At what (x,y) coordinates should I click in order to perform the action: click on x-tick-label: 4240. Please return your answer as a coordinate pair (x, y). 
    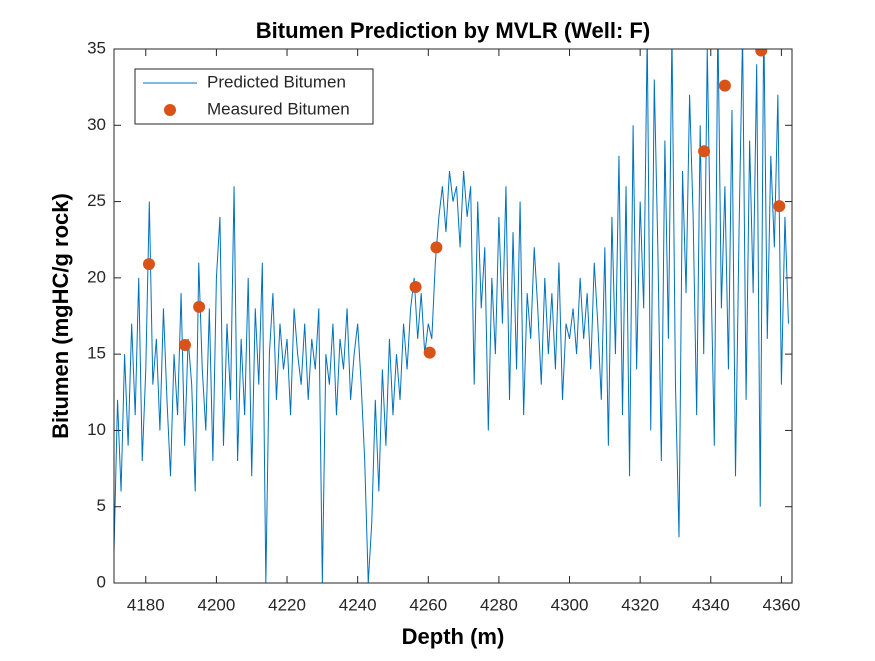
    Looking at the image, I should click on (358, 604).